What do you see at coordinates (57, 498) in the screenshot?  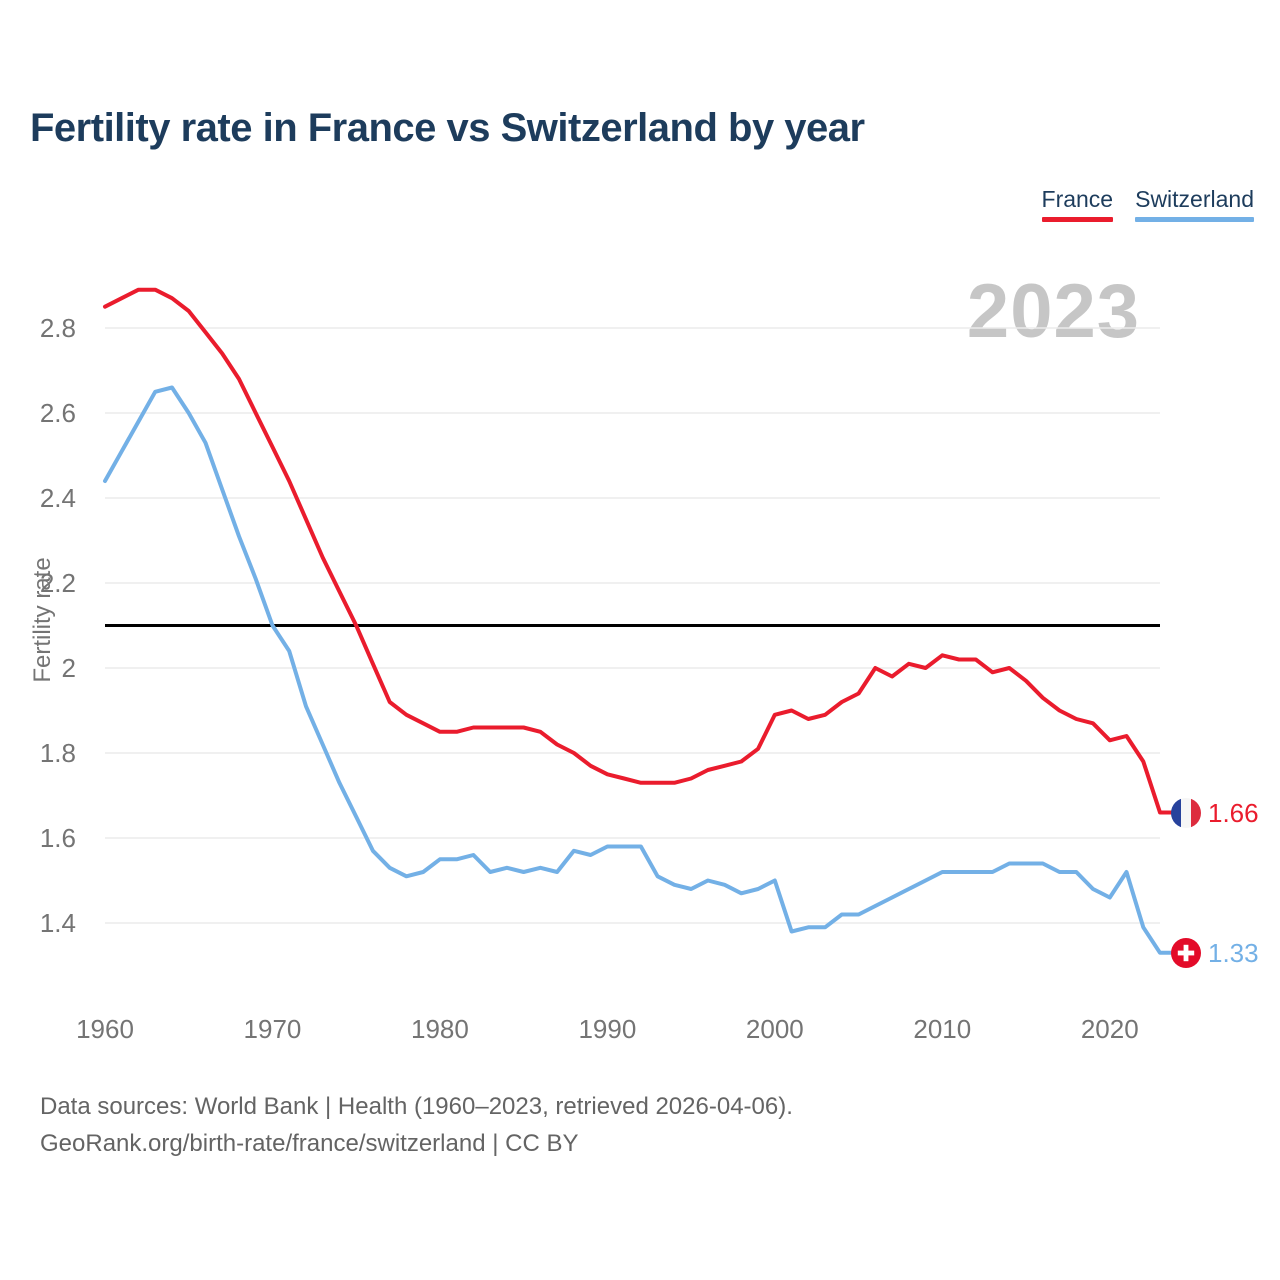 I see `y-tick-label: 2.4` at bounding box center [57, 498].